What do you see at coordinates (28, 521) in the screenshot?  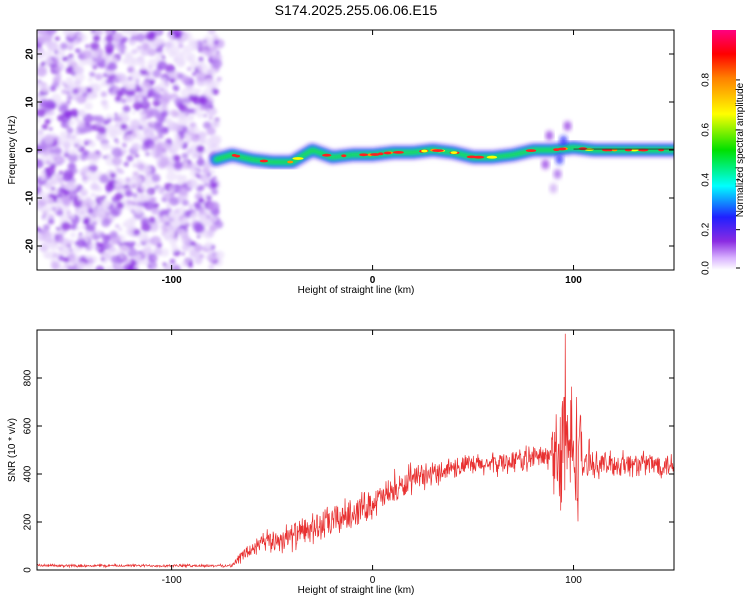 I see `y-tick-label: 200` at bounding box center [28, 521].